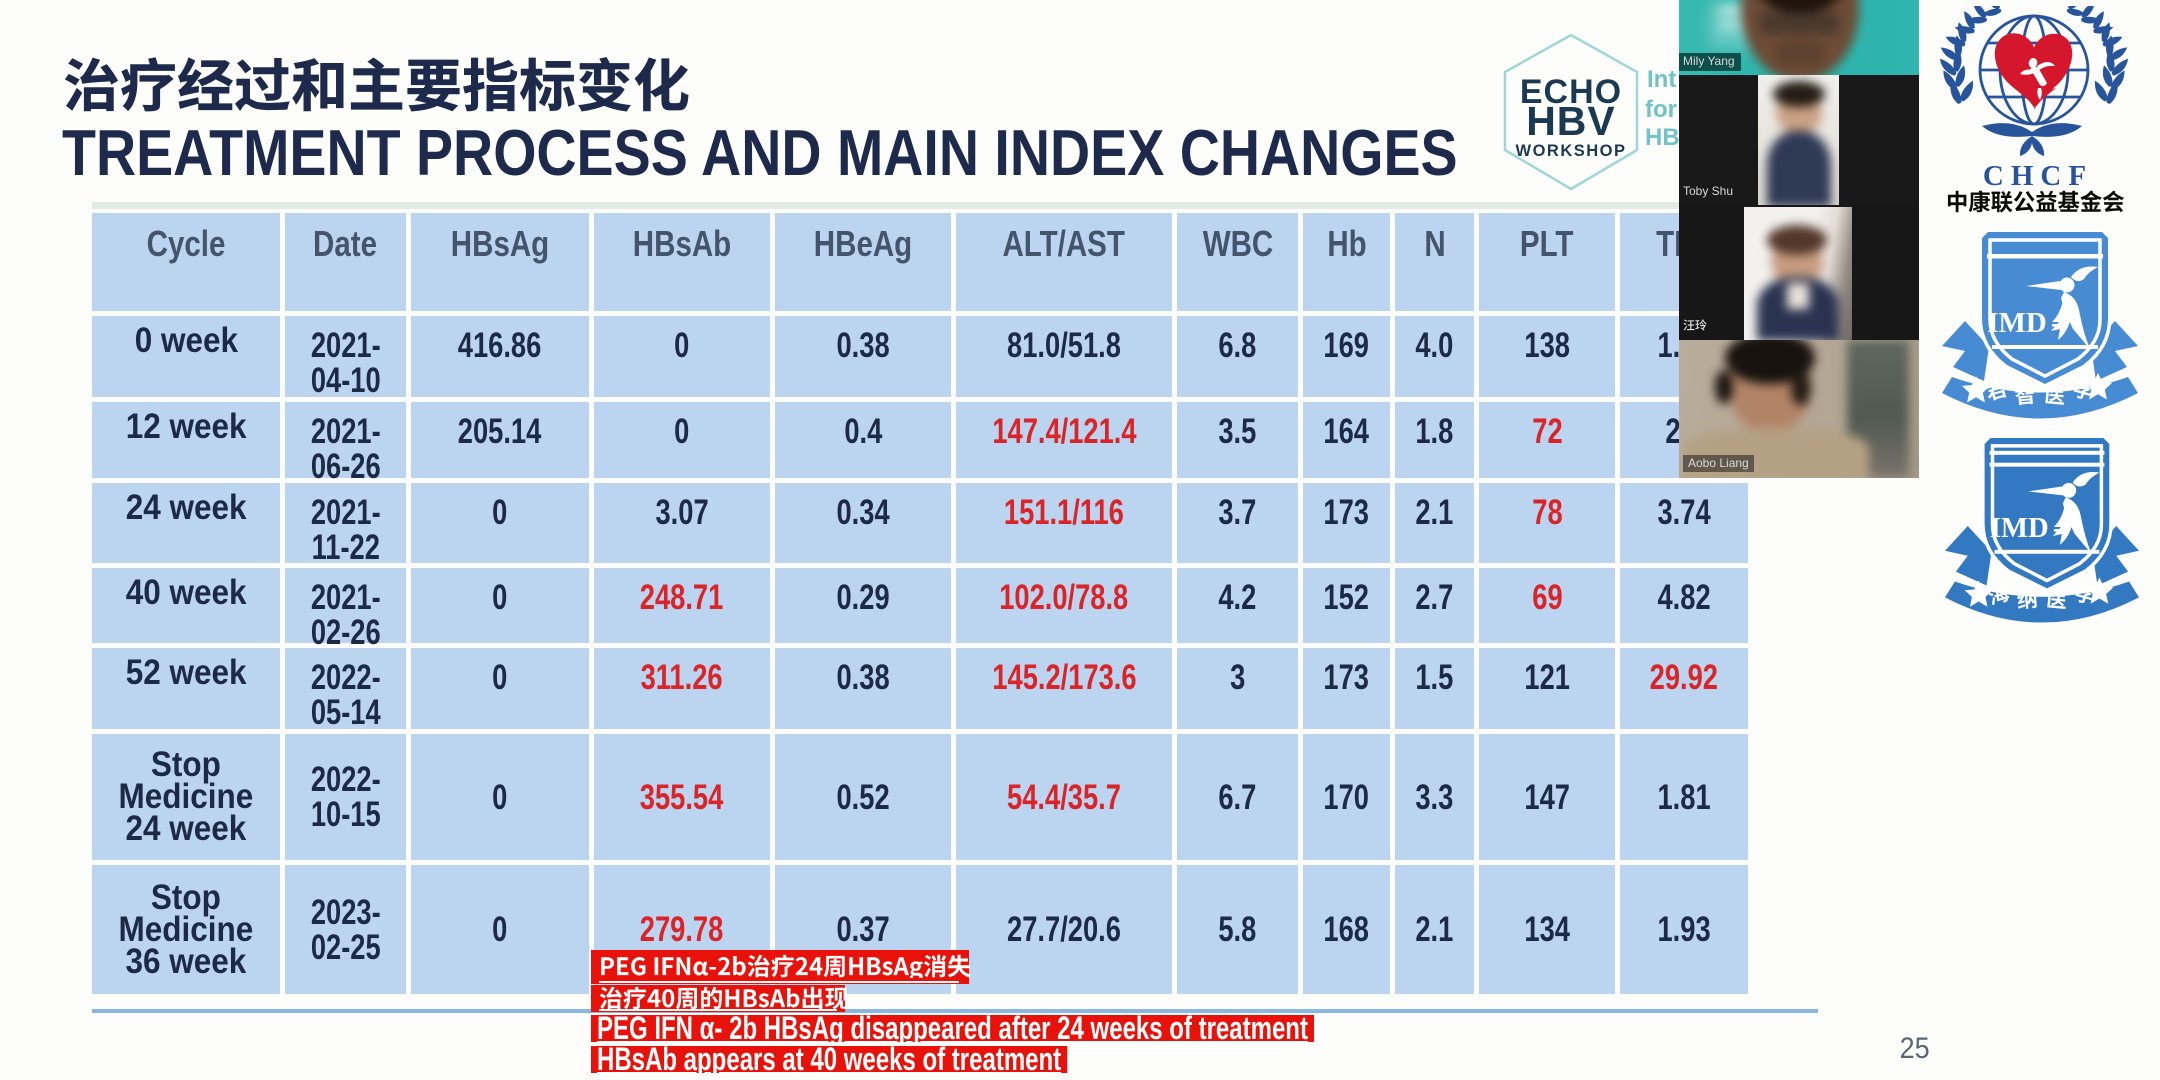 This screenshot has width=2160, height=1080. I want to click on svg-text: HBV, so click(1571, 121).